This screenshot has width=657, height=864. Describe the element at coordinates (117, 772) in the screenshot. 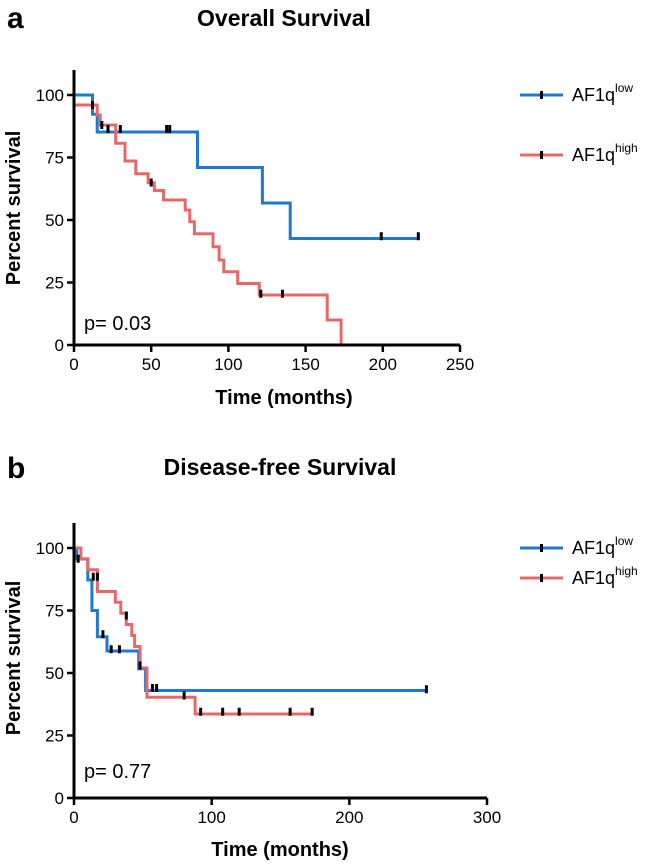

I see `panel-b-p-value: p= 0.77` at that location.